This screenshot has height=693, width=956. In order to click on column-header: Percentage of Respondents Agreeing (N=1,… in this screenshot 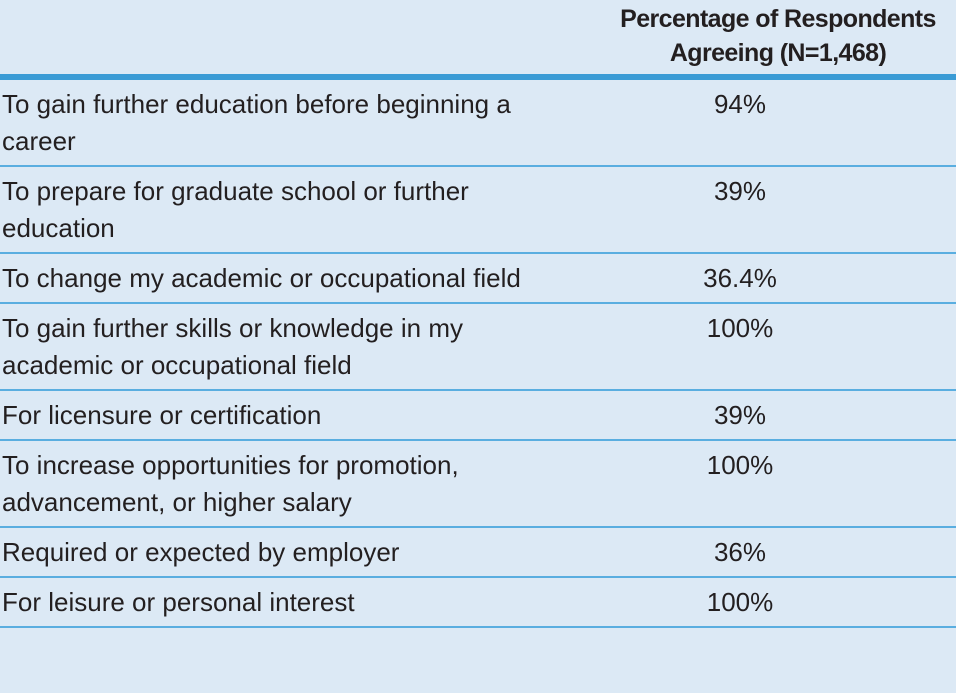, I will do `click(778, 36)`.